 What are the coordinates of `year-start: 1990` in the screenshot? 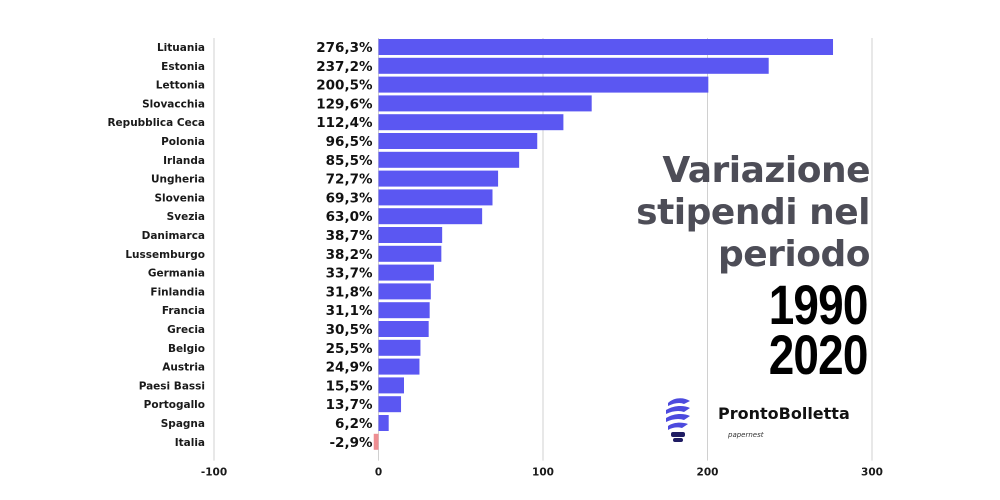 It's located at (819, 304).